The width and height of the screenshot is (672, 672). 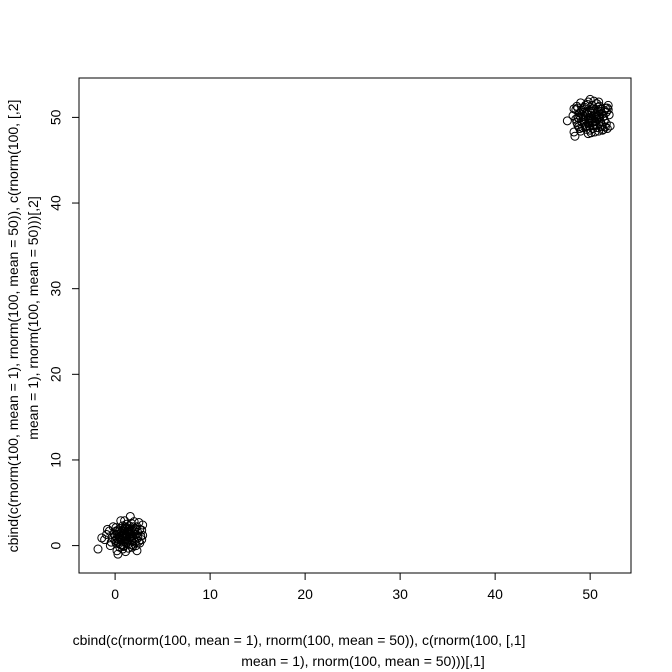 What do you see at coordinates (56, 374) in the screenshot?
I see `y-tick-label: 20` at bounding box center [56, 374].